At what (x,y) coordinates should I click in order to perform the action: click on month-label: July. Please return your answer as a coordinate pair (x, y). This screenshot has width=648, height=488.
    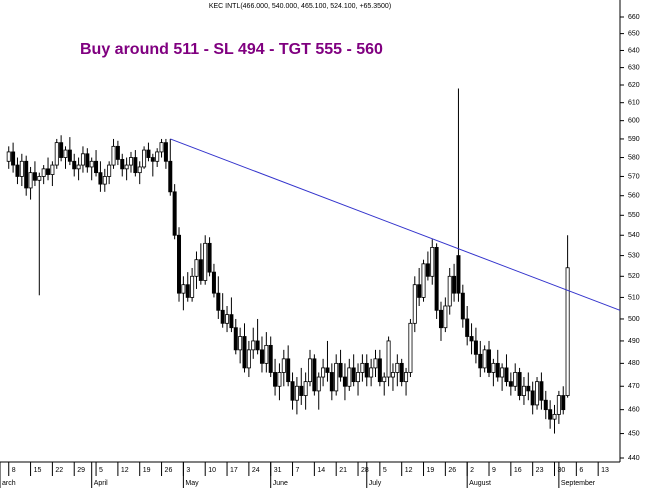
    Looking at the image, I should click on (375, 483).